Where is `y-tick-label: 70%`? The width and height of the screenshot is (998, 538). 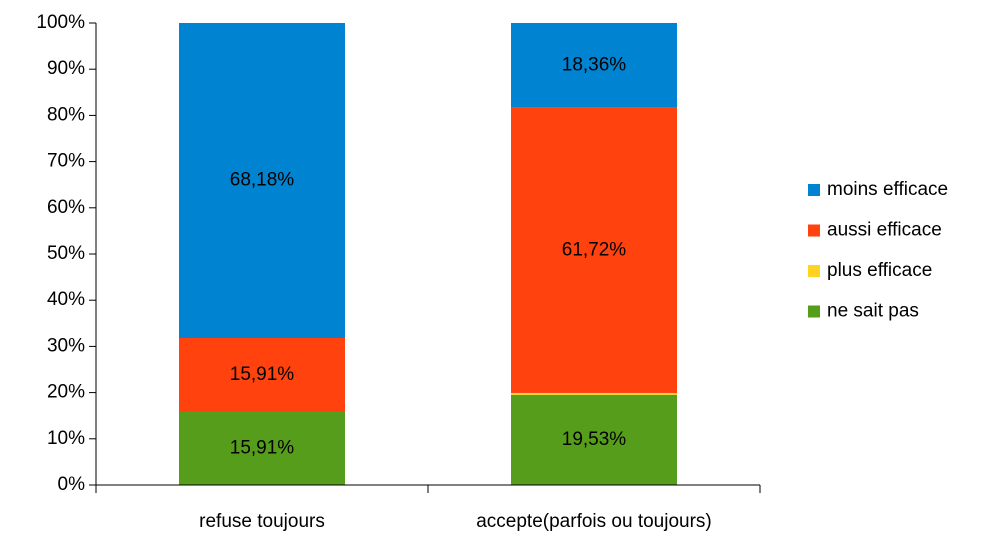
y-tick-label: 70% is located at coordinates (66, 161).